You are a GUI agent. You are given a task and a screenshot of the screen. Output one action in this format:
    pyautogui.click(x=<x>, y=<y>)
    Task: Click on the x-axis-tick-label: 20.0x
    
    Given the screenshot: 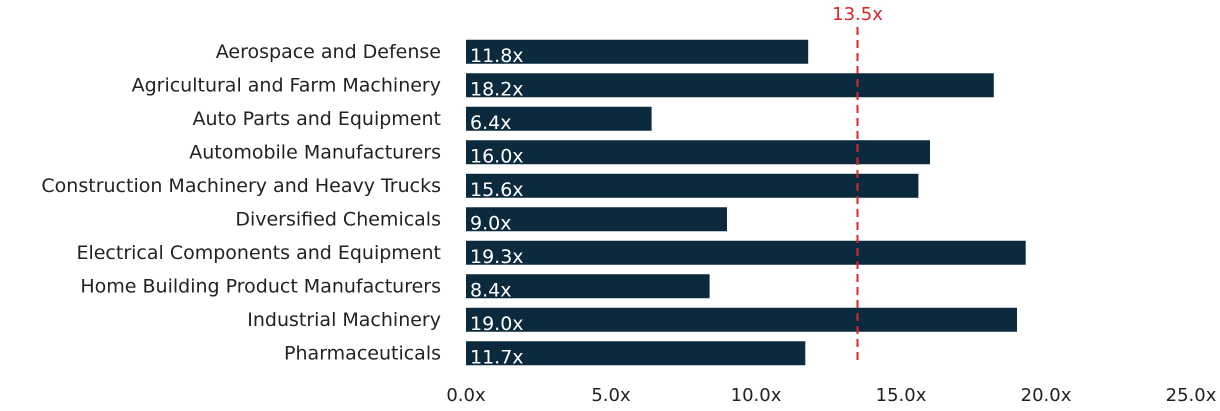 What is the action you would take?
    pyautogui.click(x=1046, y=395)
    